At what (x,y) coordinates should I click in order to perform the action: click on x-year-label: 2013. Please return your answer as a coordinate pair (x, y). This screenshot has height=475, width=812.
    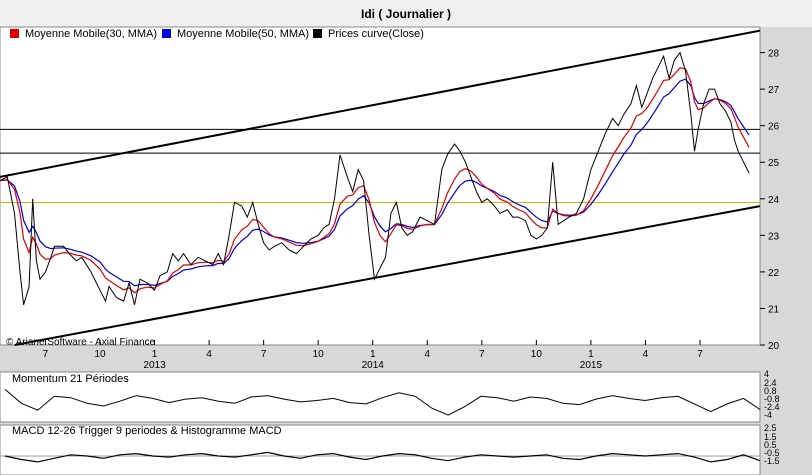
    Looking at the image, I should click on (154, 365).